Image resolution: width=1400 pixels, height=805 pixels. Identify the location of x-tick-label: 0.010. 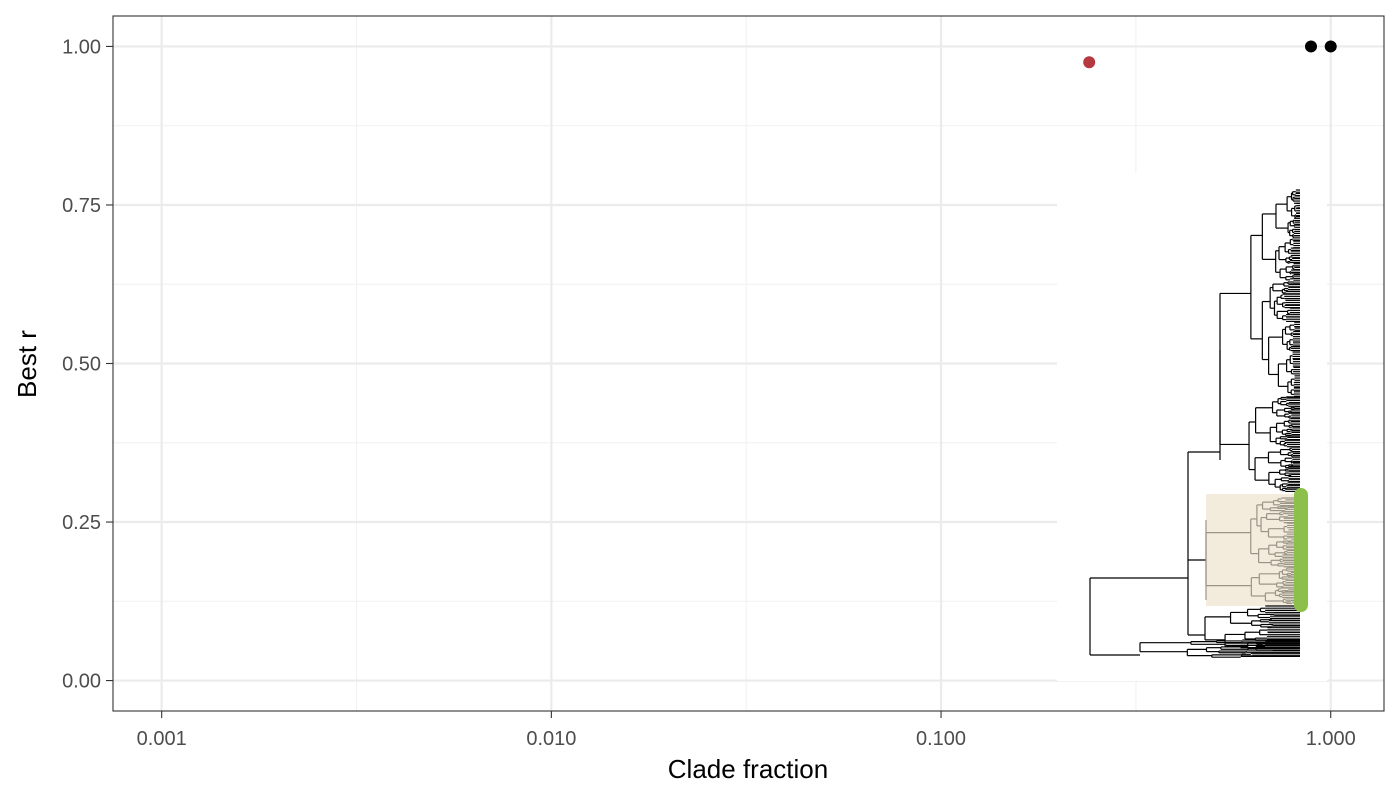
(551, 739).